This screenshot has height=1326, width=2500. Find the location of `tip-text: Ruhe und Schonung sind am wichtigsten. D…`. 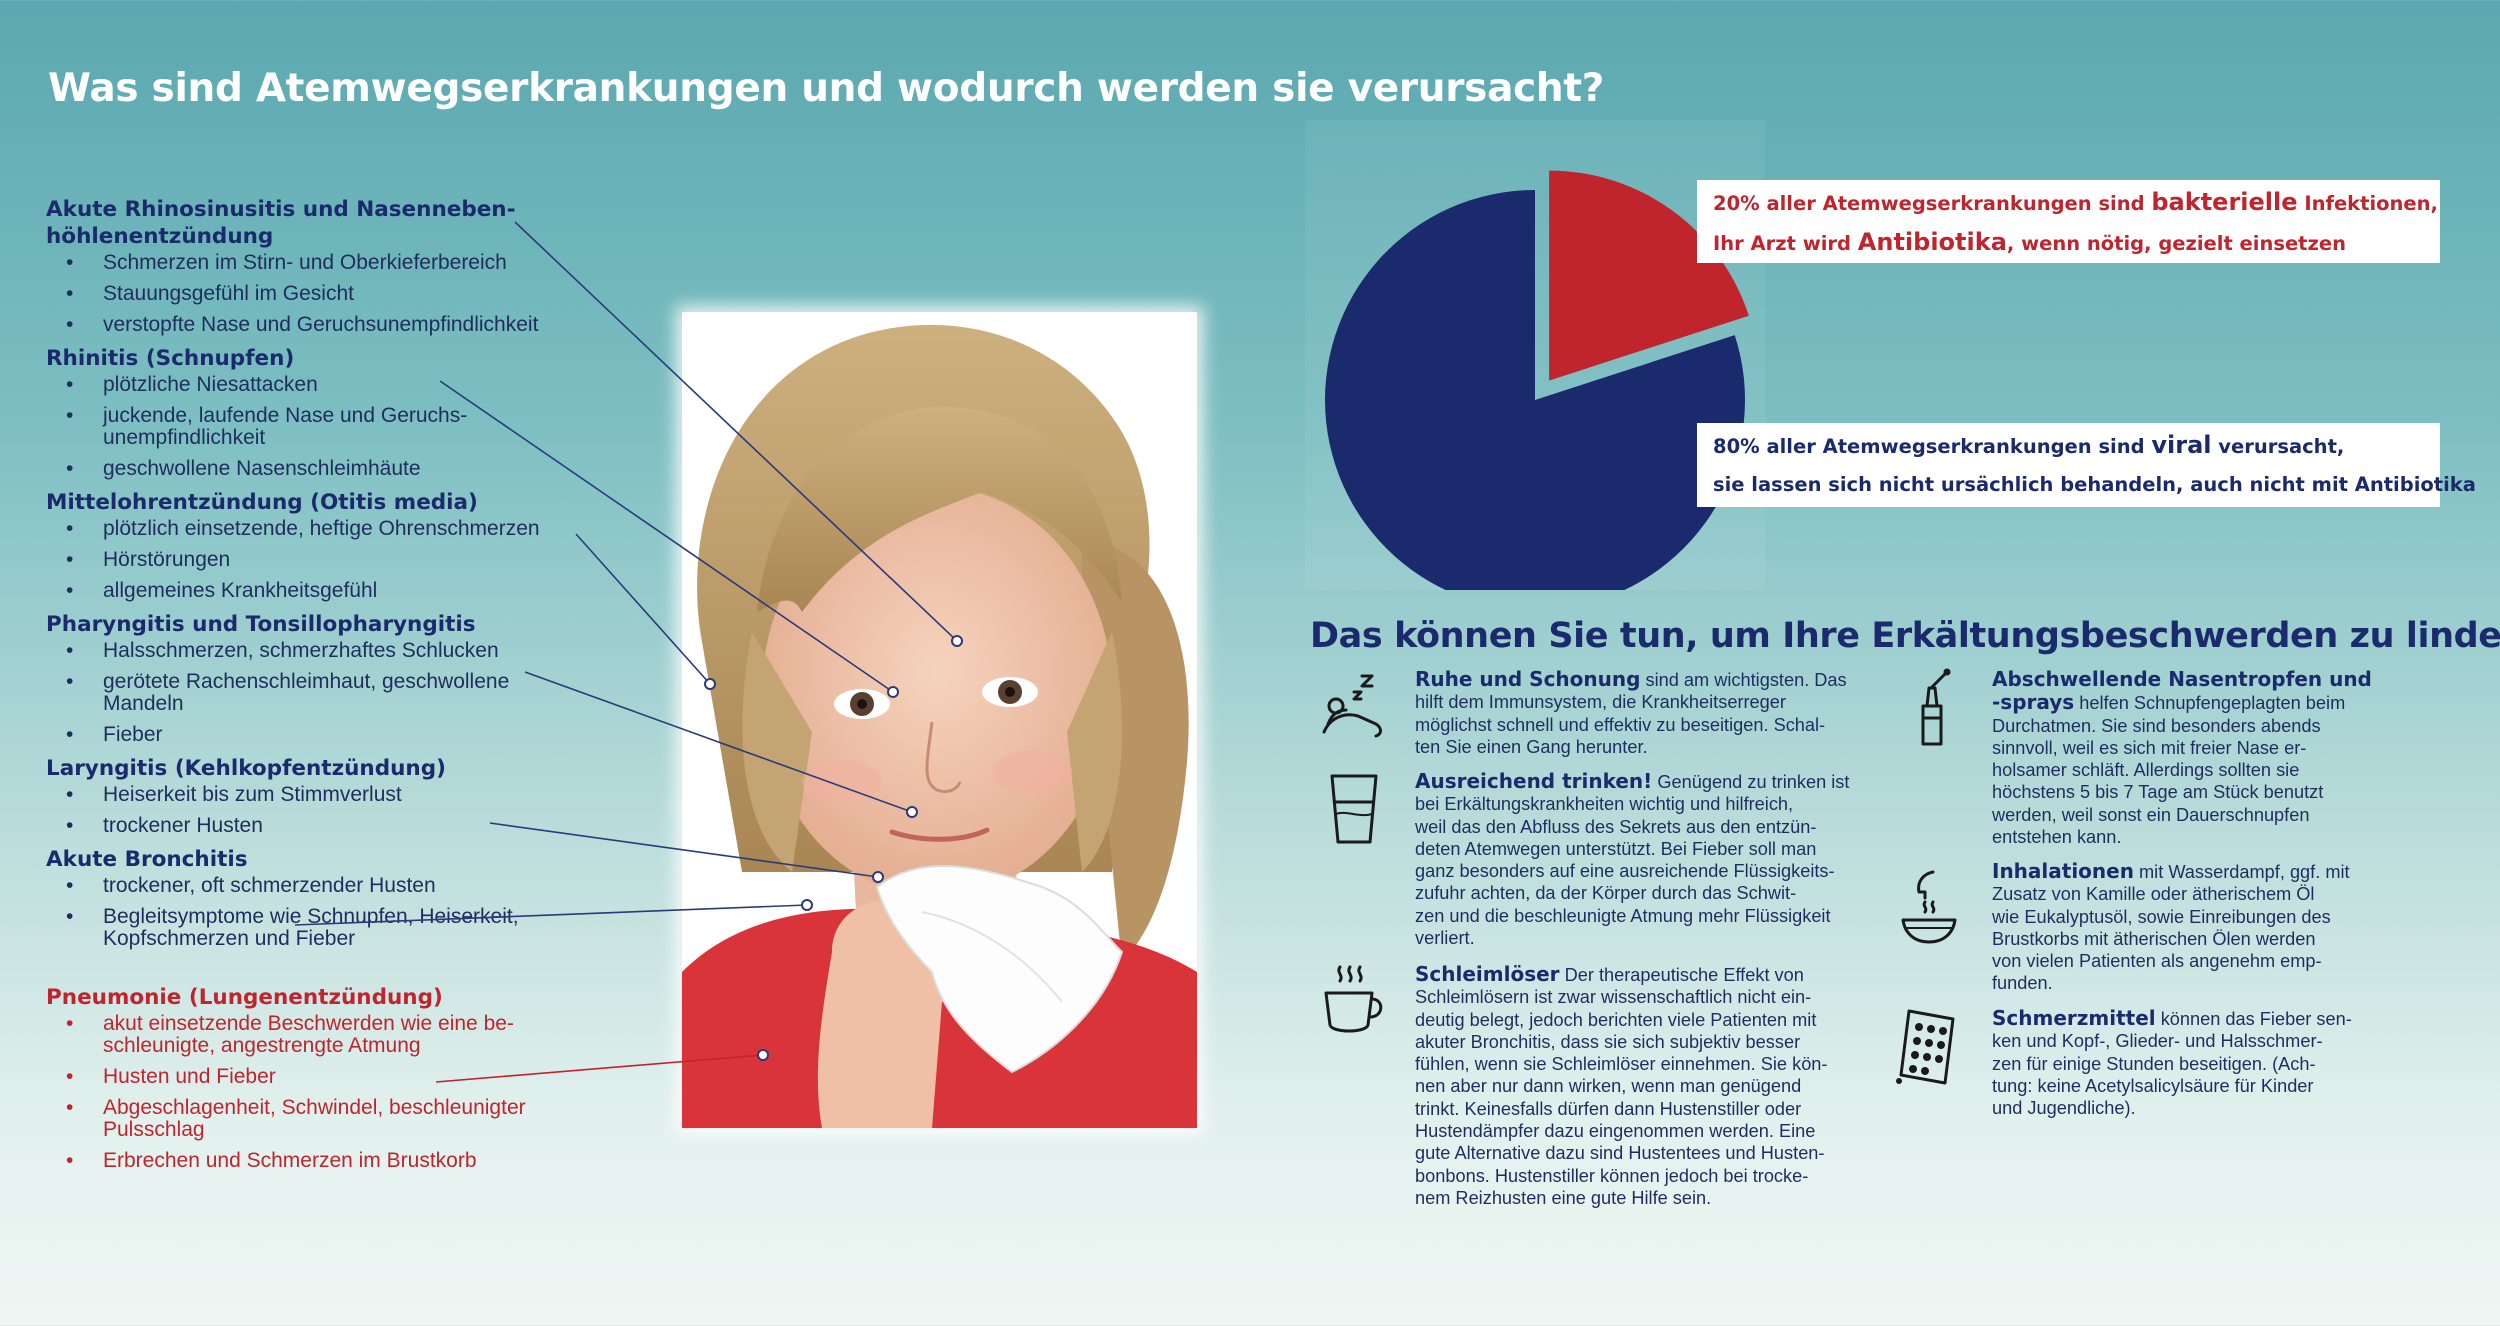

tip-text: Ruhe und Schonung sind am wichtigsten. D… is located at coordinates (1631, 713).